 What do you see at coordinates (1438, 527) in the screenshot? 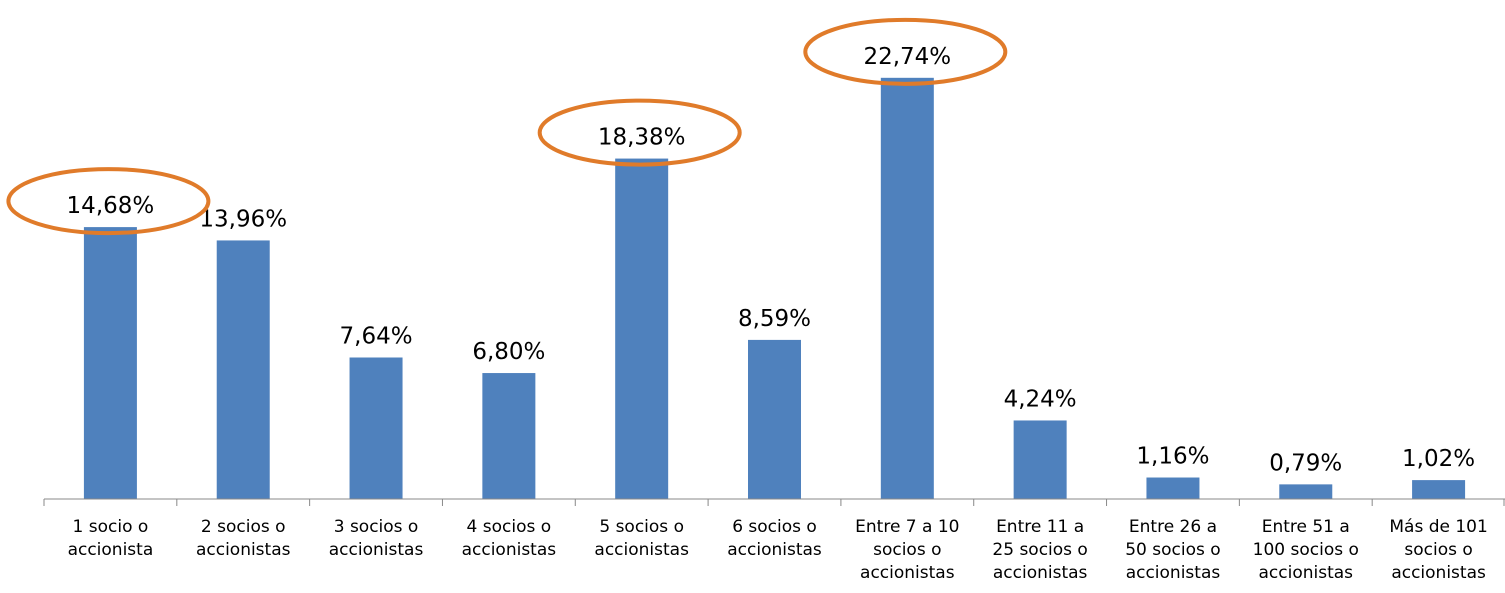
I see `category-tick-label: Más de 101` at bounding box center [1438, 527].